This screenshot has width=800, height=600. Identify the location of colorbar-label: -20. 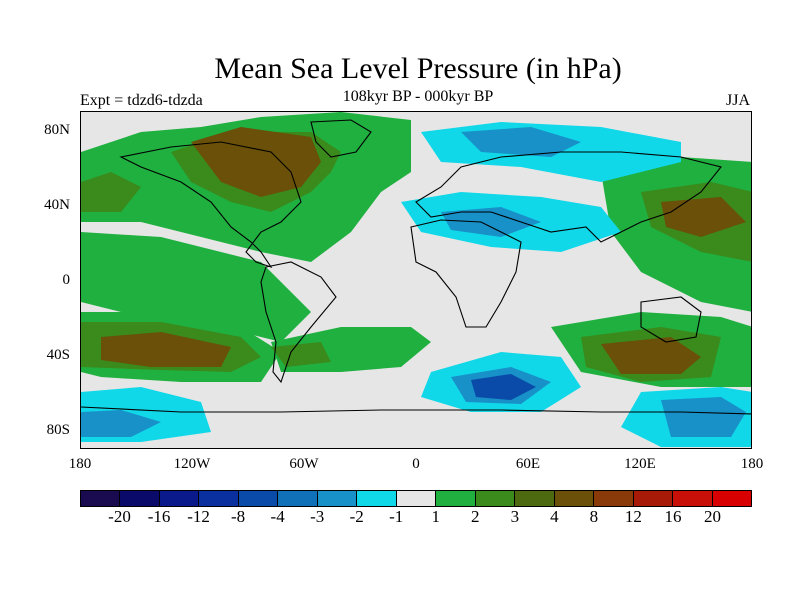
(119, 516).